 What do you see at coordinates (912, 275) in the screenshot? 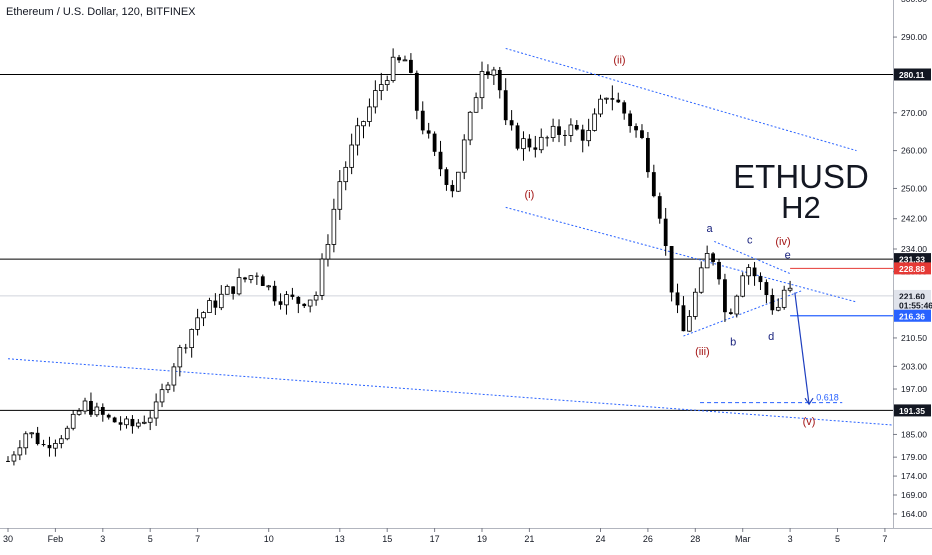
I see `price-axis-background` at bounding box center [912, 275].